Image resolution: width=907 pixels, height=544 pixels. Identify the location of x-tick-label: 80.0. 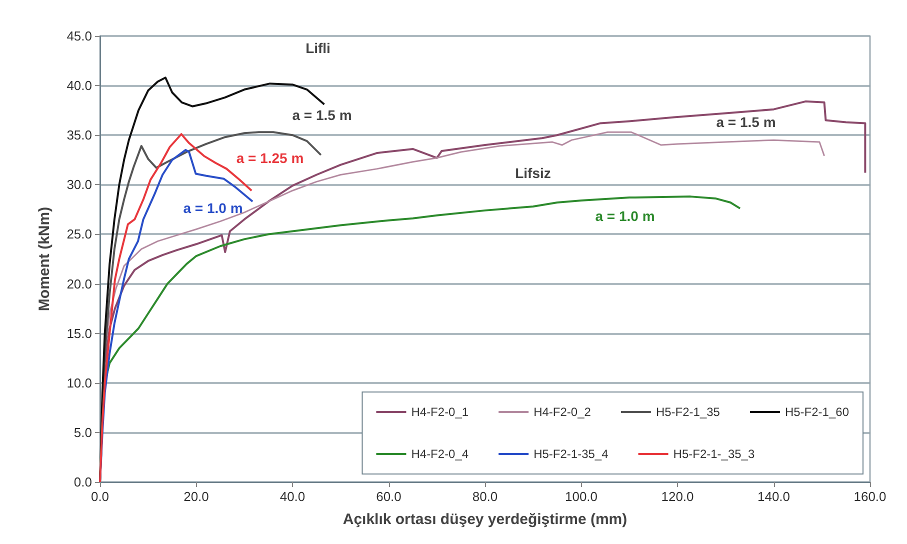
(485, 496).